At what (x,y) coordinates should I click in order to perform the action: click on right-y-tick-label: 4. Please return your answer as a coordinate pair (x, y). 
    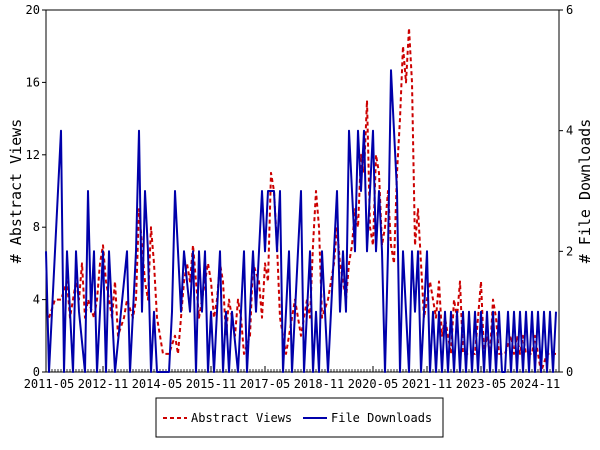
    Looking at the image, I should click on (569, 131).